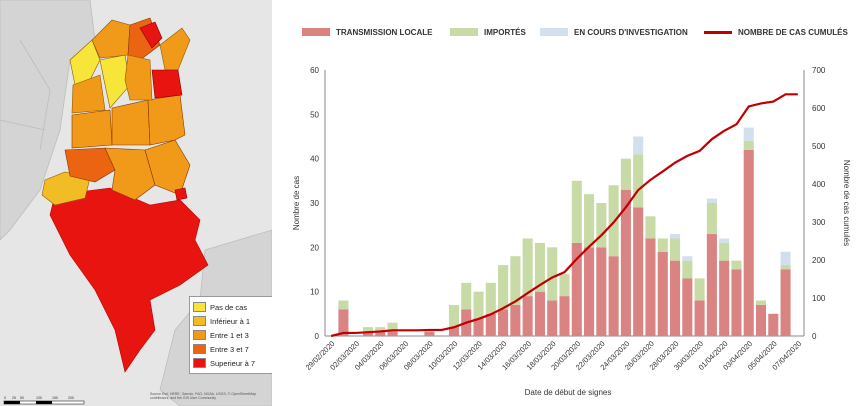  What do you see at coordinates (314, 114) in the screenshot?
I see `y-tick-label: 50` at bounding box center [314, 114].